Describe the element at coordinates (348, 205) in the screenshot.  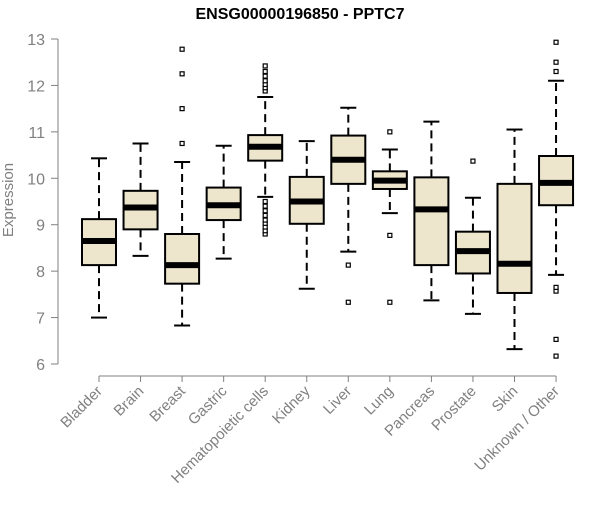
I see `box-liver` at that location.